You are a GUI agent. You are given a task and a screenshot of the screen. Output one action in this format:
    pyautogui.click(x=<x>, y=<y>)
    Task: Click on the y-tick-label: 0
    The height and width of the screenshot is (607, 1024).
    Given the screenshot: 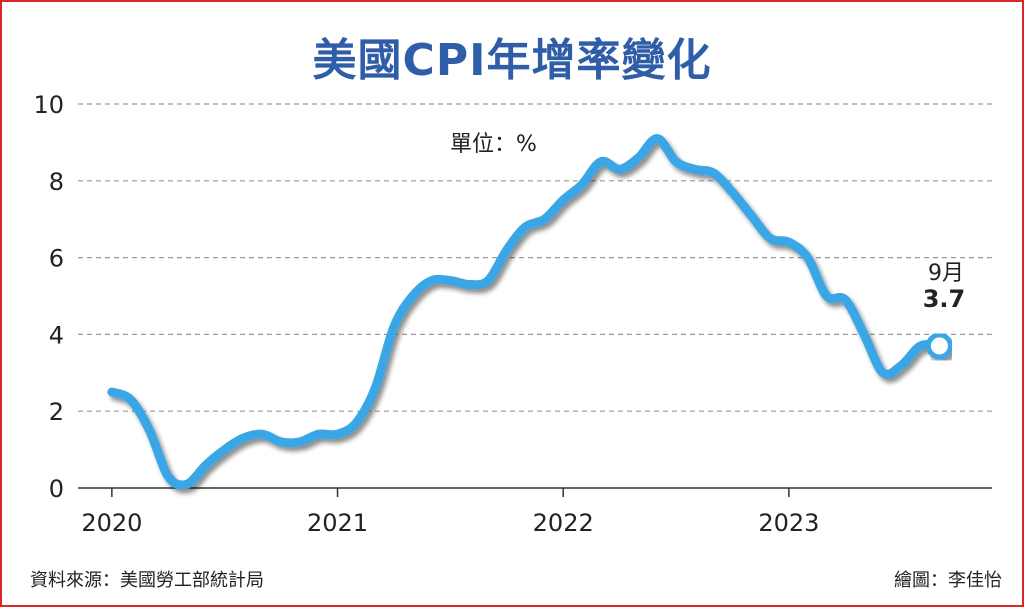 What is the action you would take?
    pyautogui.click(x=56, y=489)
    